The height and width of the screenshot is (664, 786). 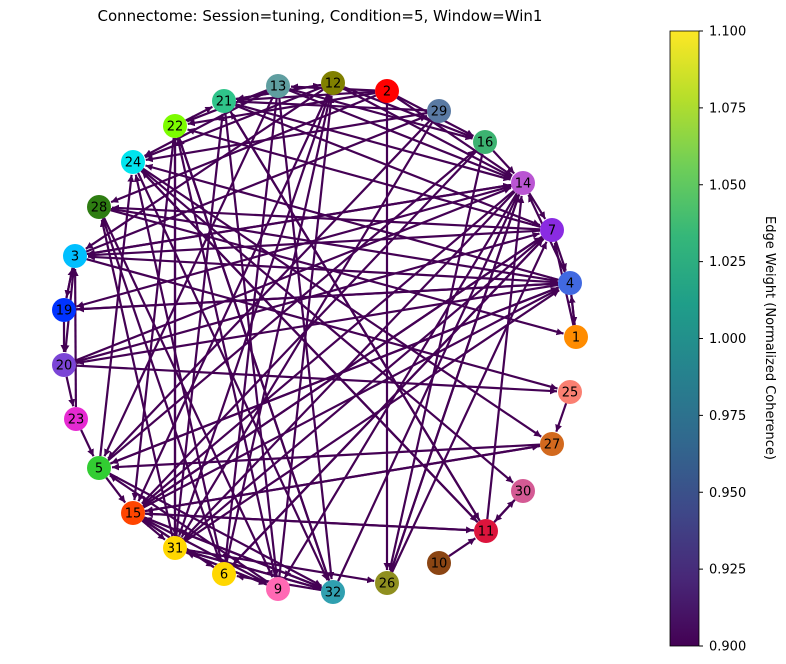 What do you see at coordinates (727, 108) in the screenshot?
I see `colorbar-tick-label: 1.075` at bounding box center [727, 108].